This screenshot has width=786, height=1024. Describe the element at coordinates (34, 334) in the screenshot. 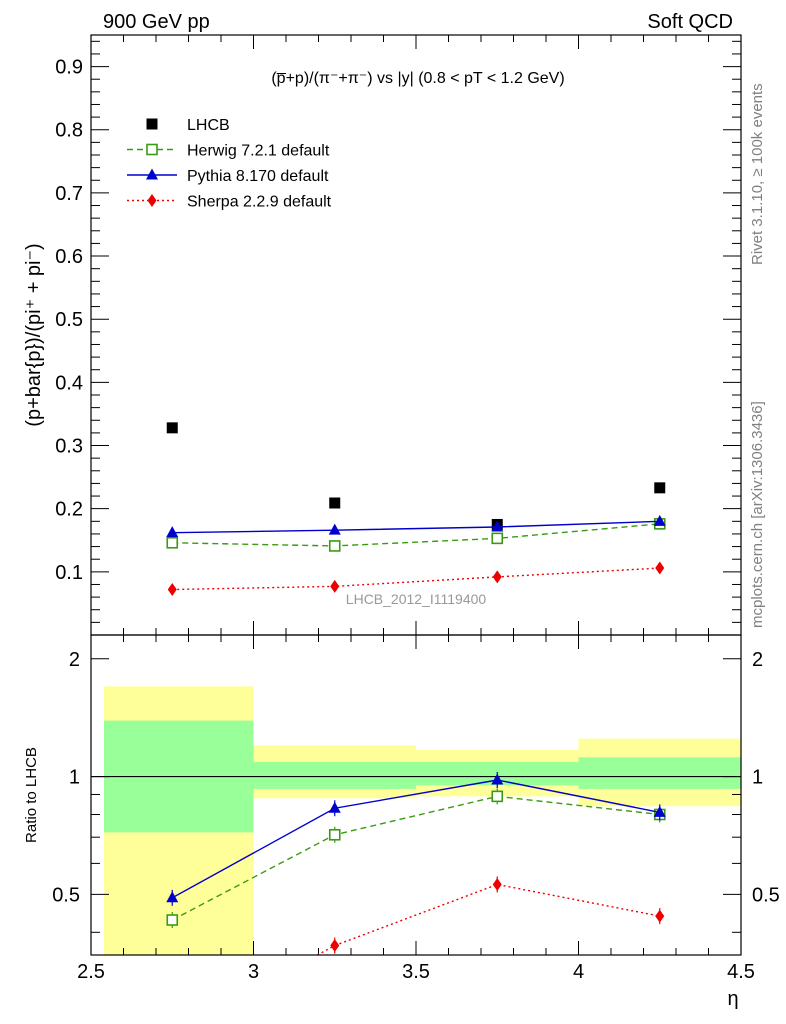

I see `top-y-axis-label: (p+bar{p})/(pi⁺ + pi⁻)` at that location.